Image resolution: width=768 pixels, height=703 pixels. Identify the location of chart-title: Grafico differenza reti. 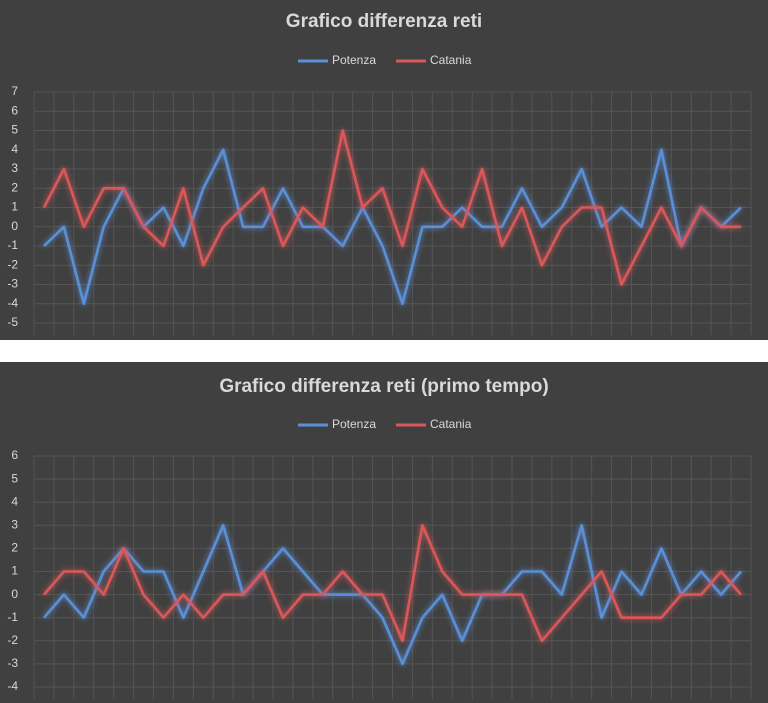
(384, 21).